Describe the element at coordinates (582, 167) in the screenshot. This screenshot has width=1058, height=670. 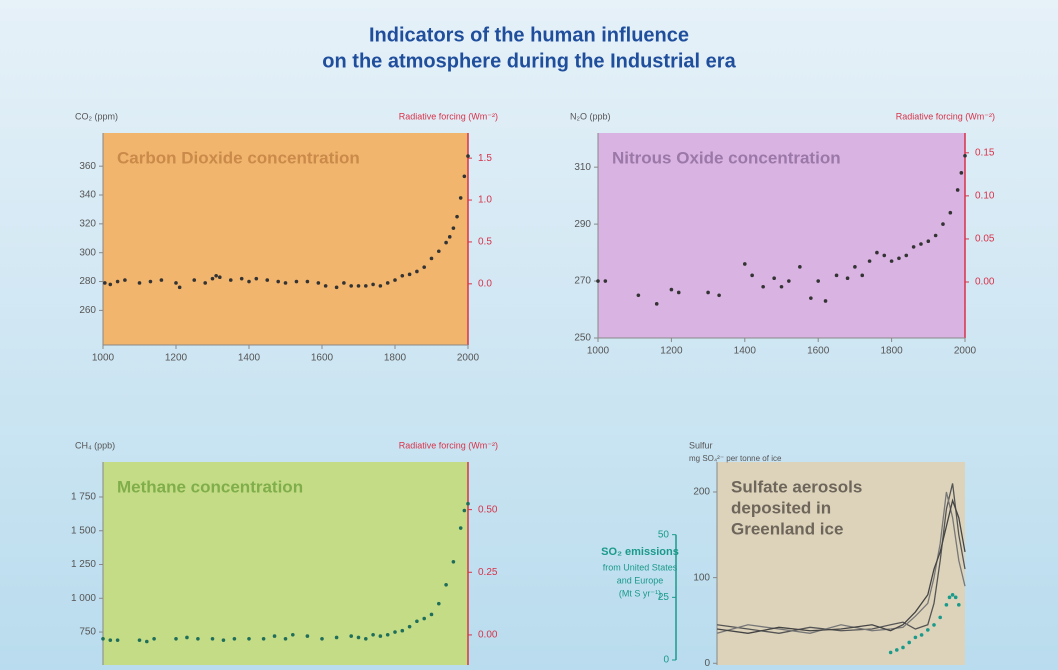
I see `y-tick-label: 310` at that location.